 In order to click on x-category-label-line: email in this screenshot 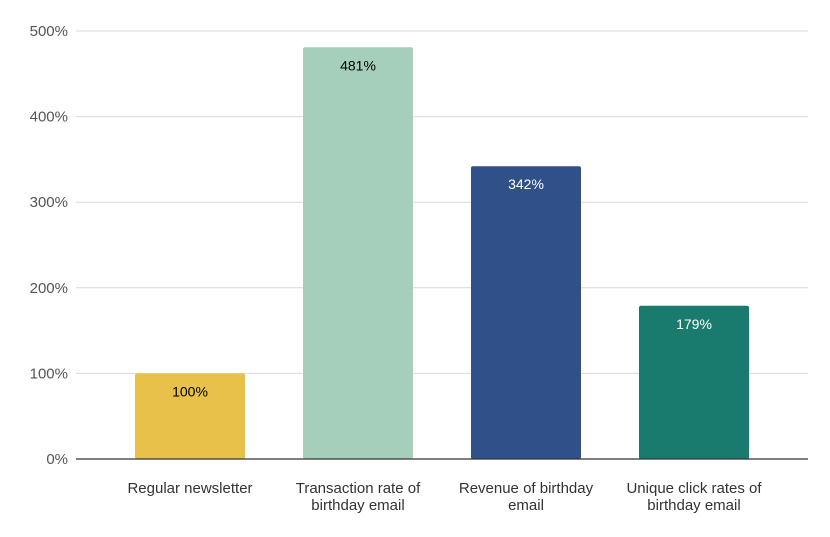, I will do `click(526, 505)`.